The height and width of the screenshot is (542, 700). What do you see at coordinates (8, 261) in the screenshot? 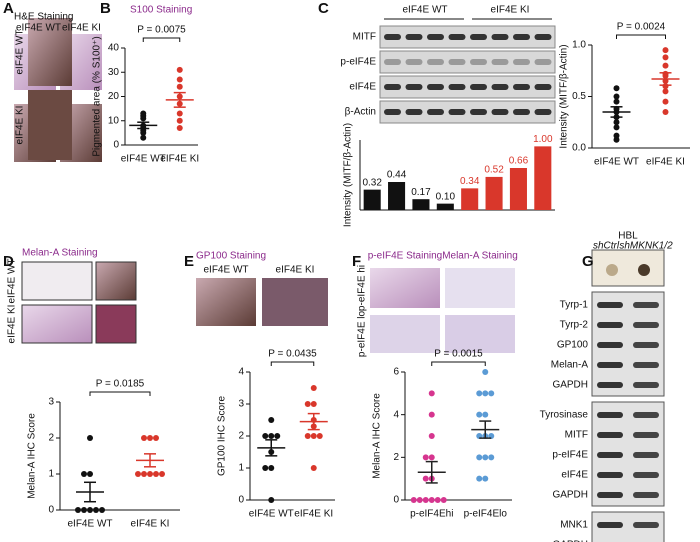
I see `panel-letter: D` at bounding box center [8, 261].